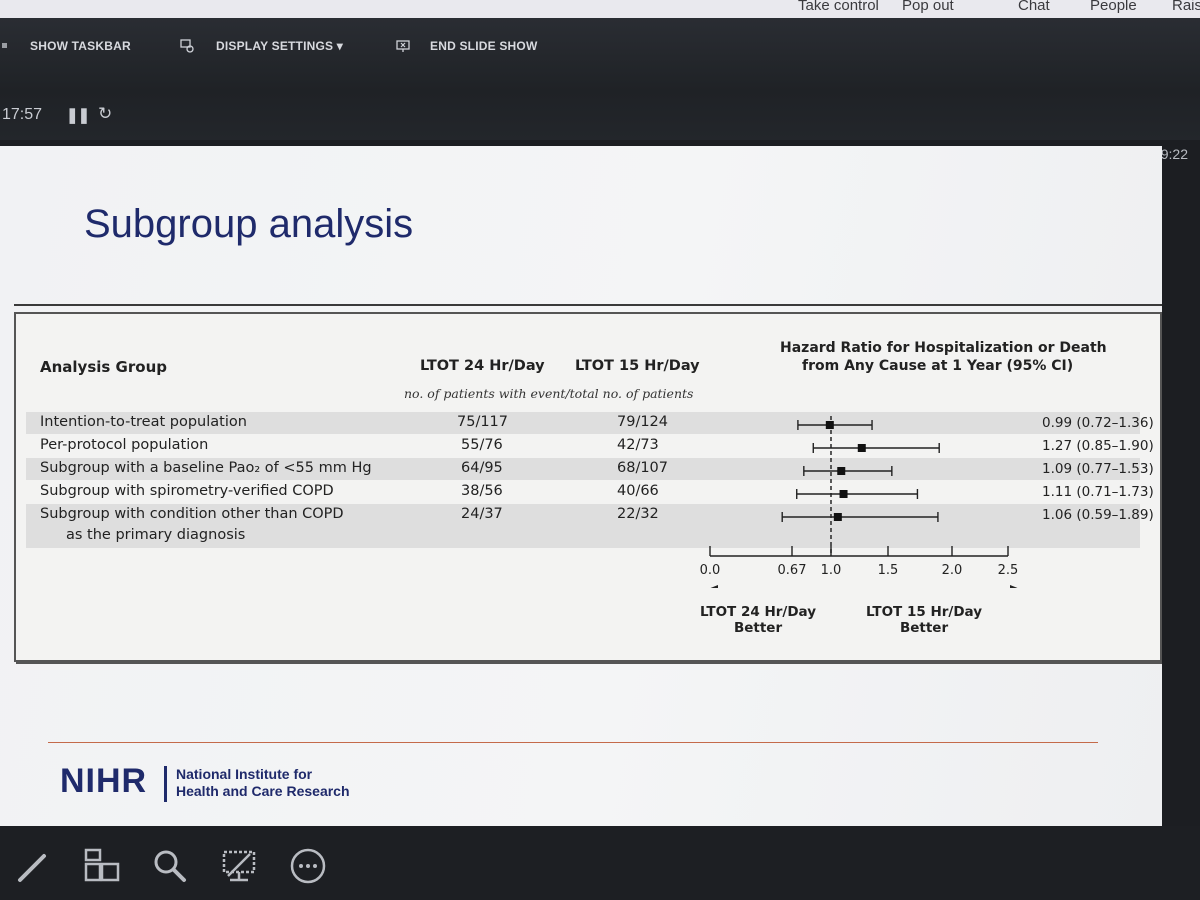  What do you see at coordinates (1034, 7) in the screenshot?
I see `chat-button: Chat` at bounding box center [1034, 7].